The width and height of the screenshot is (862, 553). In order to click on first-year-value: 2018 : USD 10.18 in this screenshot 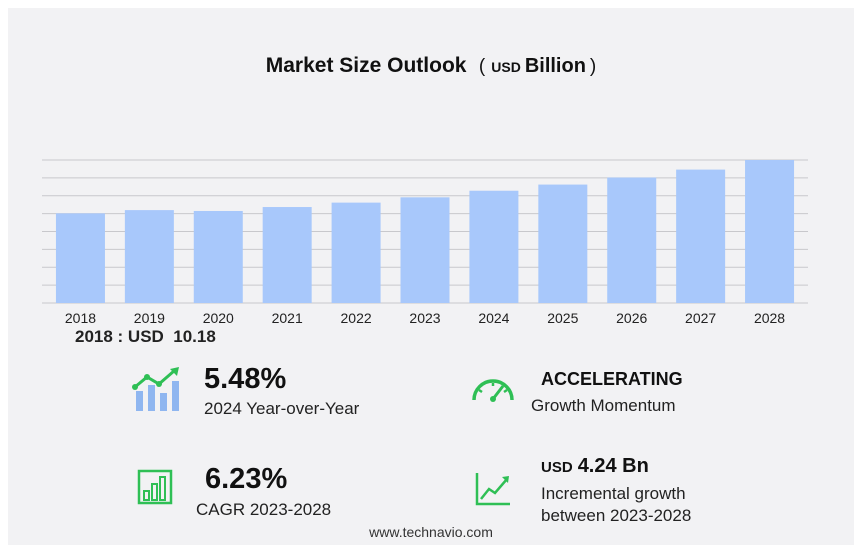, I will do `click(145, 336)`.